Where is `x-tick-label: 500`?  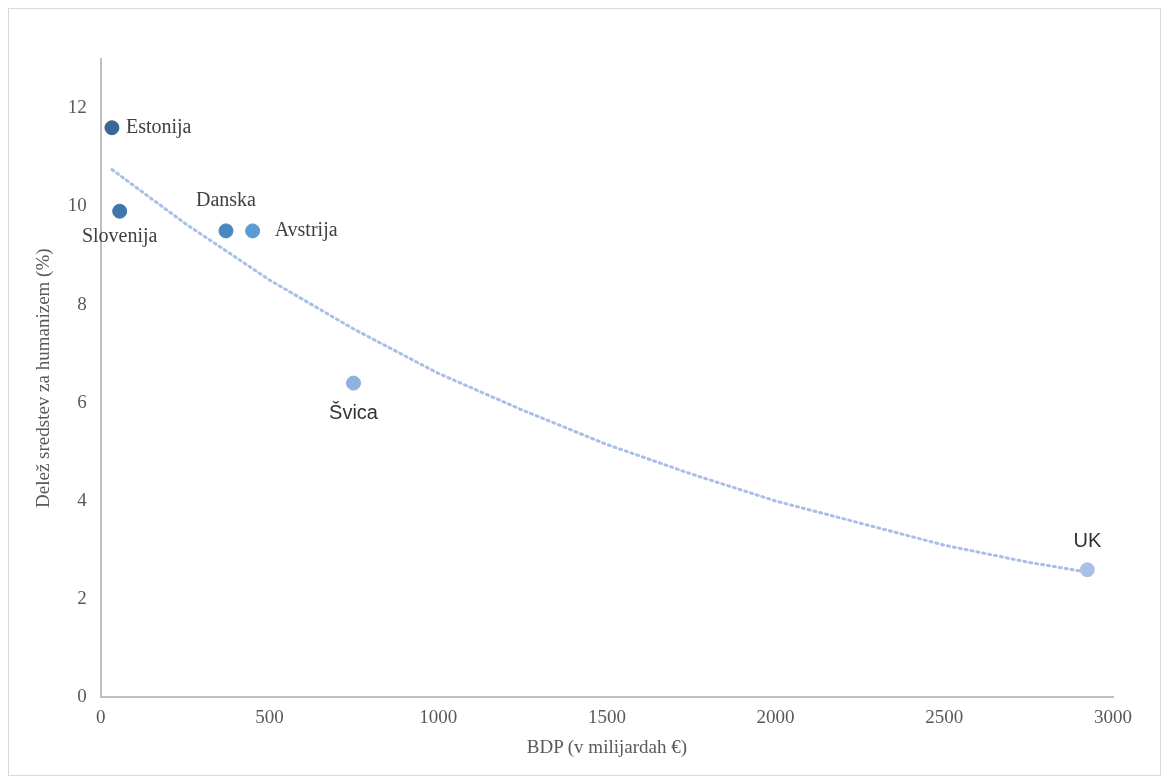
x-tick-label: 500 is located at coordinates (269, 716).